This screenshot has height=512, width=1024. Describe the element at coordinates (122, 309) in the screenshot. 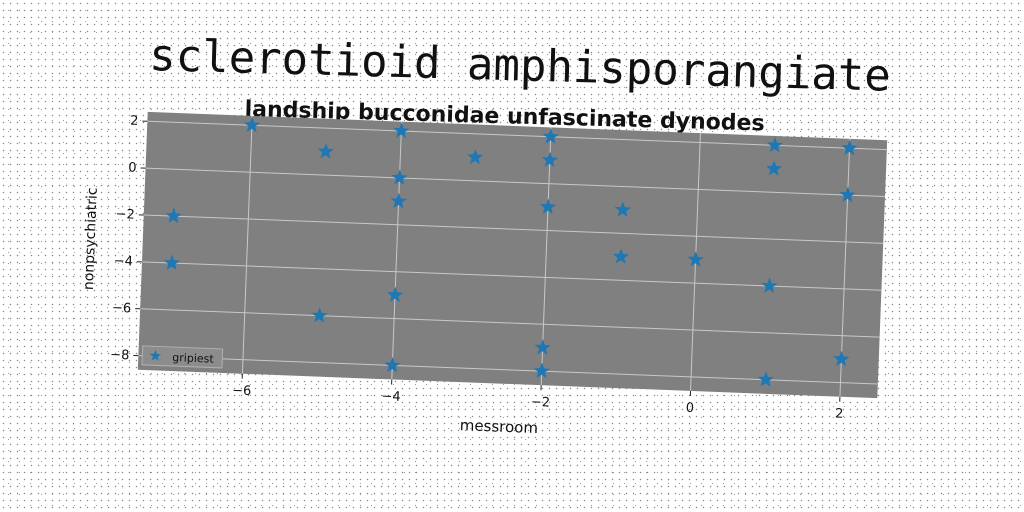

I see `y-tick-label: −6` at that location.